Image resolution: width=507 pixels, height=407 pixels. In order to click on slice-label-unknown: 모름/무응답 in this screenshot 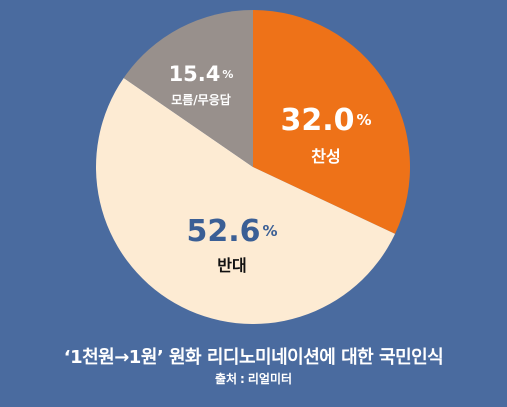, I will do `click(201, 99)`.